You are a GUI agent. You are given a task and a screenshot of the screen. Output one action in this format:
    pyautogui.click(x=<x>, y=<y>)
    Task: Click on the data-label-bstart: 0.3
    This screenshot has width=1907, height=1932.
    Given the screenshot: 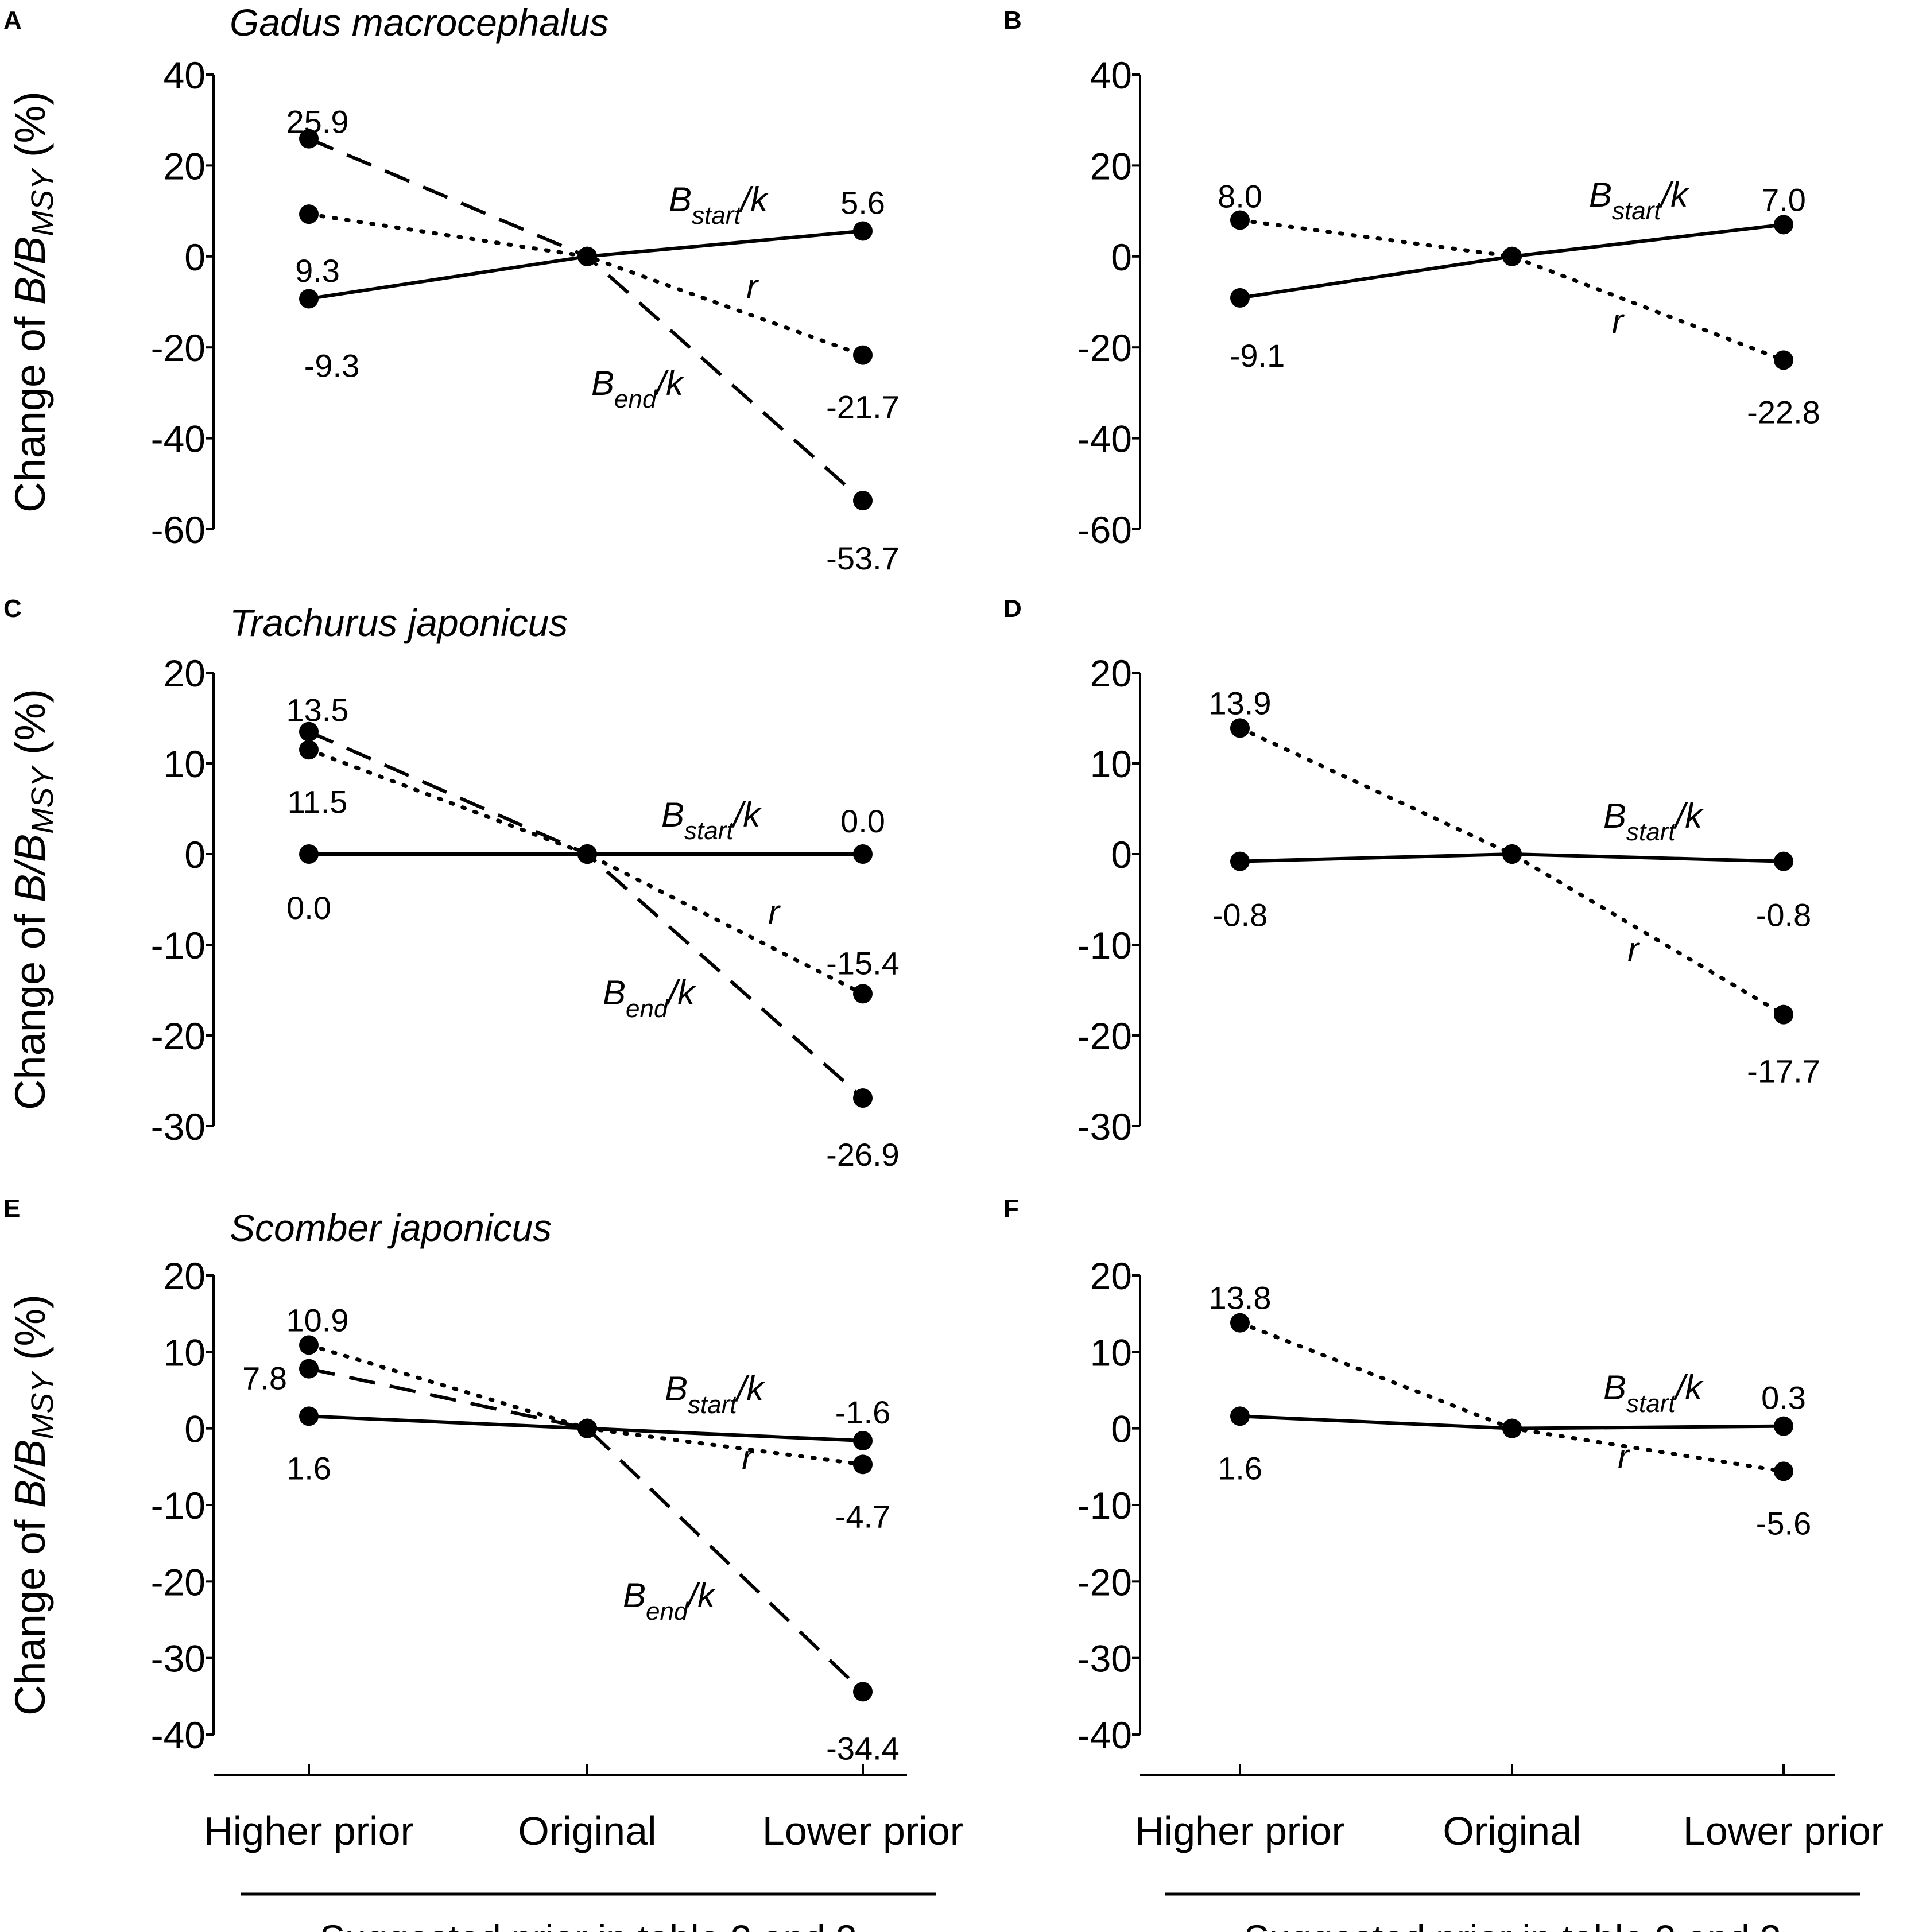 What is the action you would take?
    pyautogui.click(x=1783, y=1398)
    